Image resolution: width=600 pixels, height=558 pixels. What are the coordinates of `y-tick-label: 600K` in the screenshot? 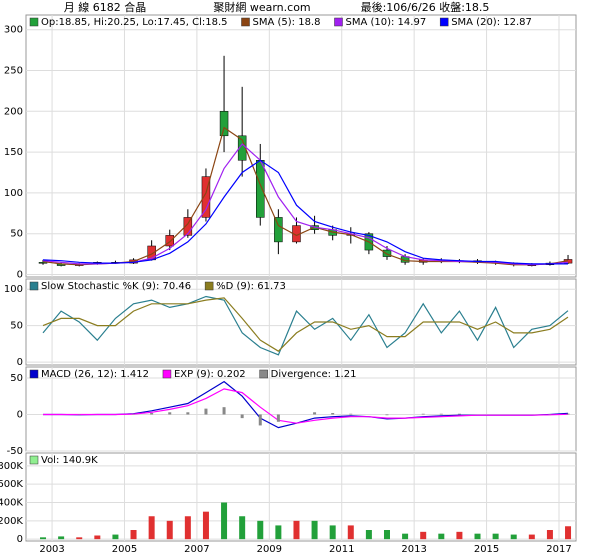 It's located at (11, 484).